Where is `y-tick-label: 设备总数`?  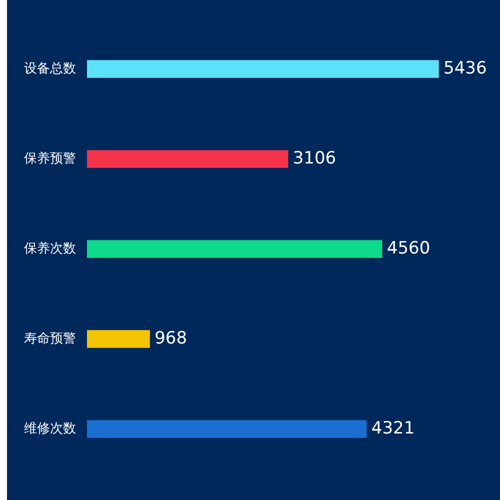
y-tick-label: 设备总数 is located at coordinates (50, 68).